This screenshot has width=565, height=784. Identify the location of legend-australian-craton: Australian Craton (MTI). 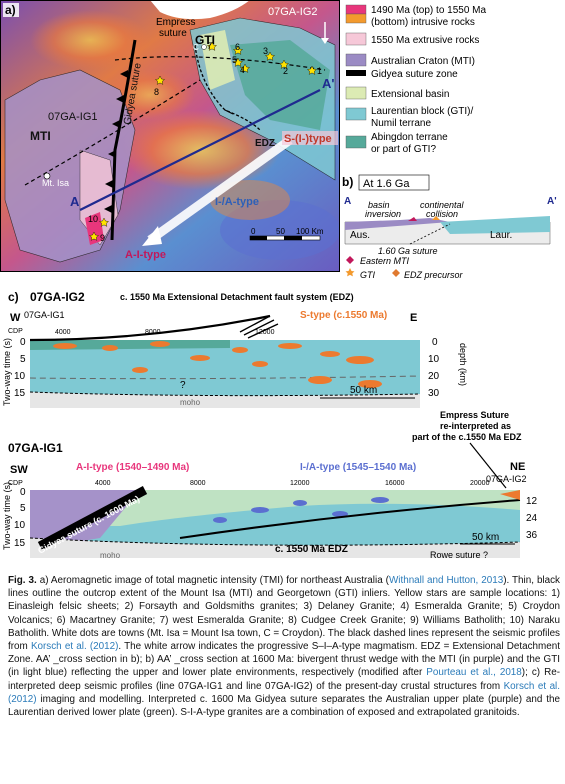
(410, 60).